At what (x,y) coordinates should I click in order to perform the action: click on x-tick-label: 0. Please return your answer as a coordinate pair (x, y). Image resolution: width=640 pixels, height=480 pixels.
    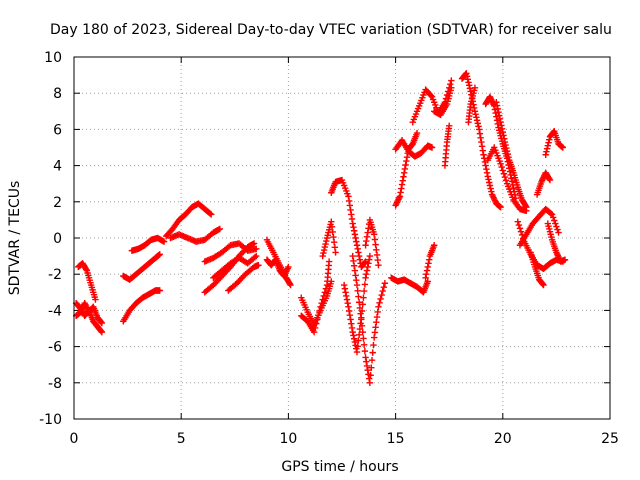
    Looking at the image, I should click on (74, 439).